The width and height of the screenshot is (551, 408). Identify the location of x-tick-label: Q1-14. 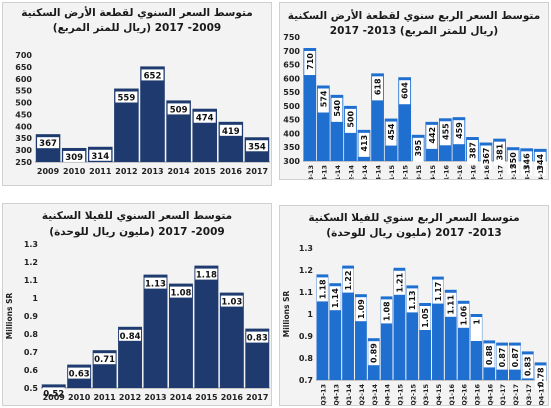
(338, 172).